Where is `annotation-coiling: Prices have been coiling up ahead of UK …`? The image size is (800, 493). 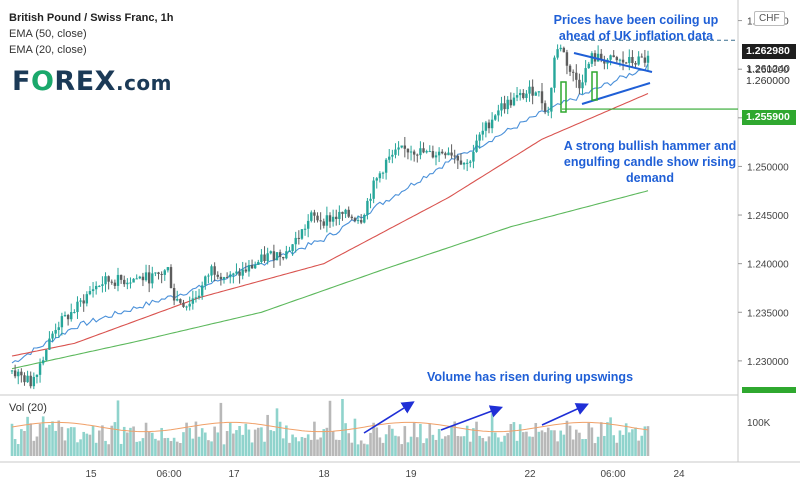
annotation-coiling: Prices have been coiling up ahead of UK … is located at coordinates (636, 28).